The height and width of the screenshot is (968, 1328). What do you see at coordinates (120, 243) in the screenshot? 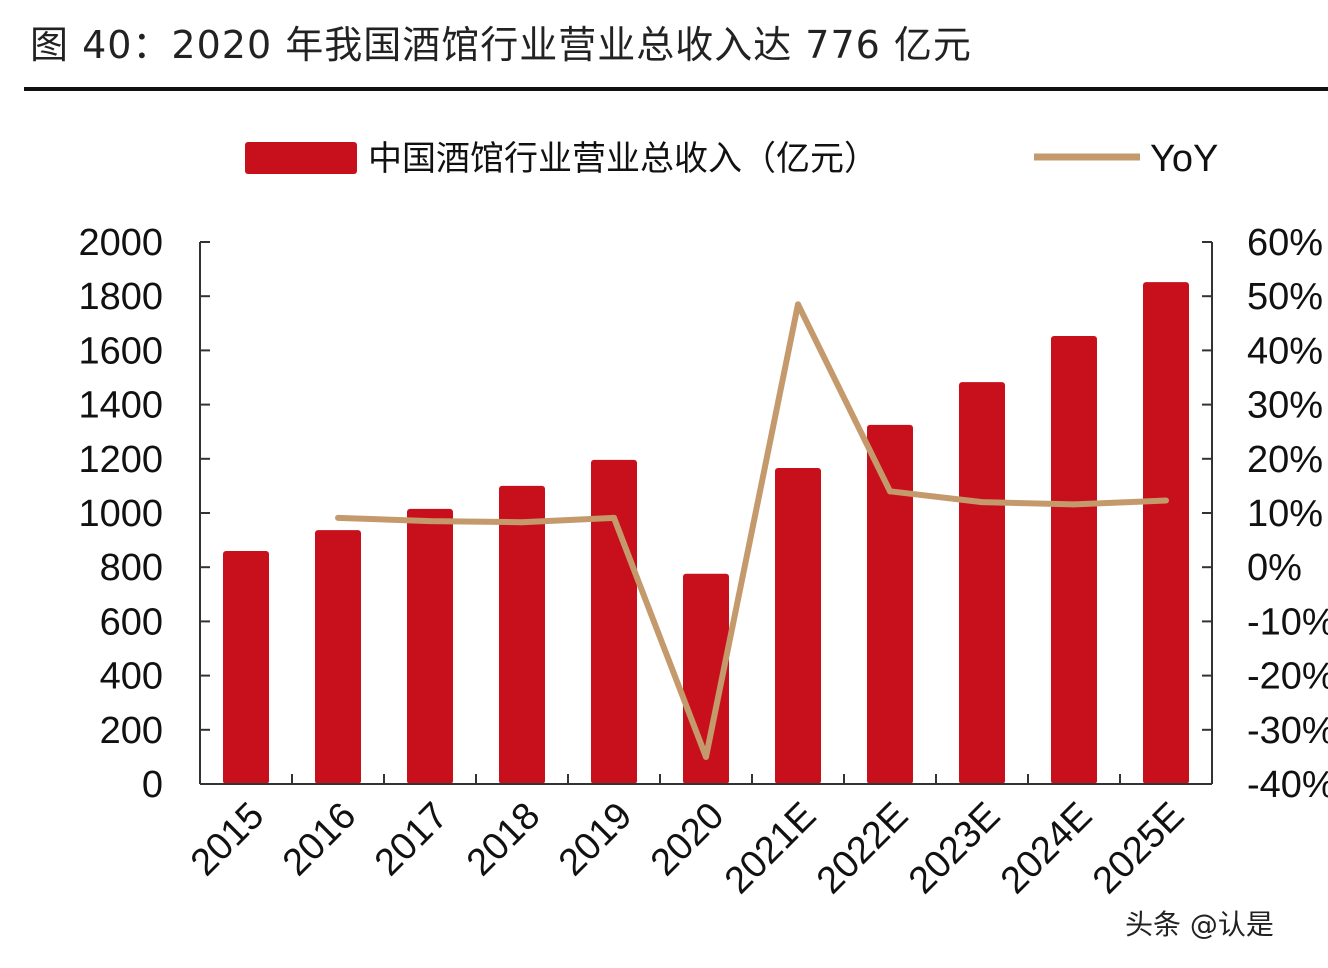
I see `left-tick-label: 2000` at bounding box center [120, 243].